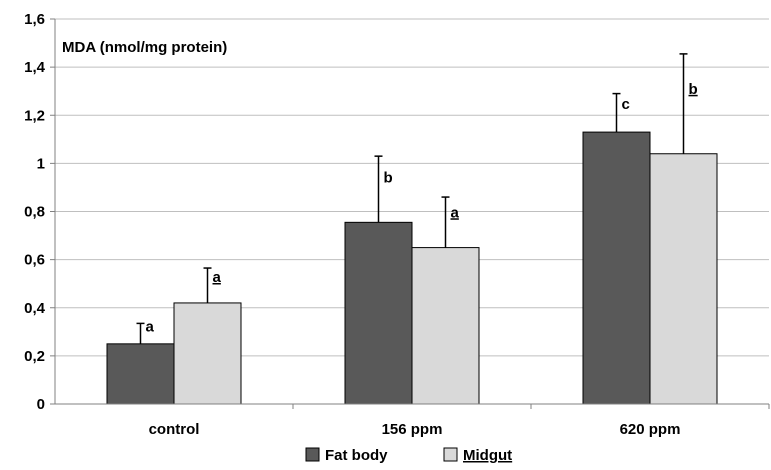 The width and height of the screenshot is (771, 470). I want to click on y-tick-label: 1,4, so click(35, 67).